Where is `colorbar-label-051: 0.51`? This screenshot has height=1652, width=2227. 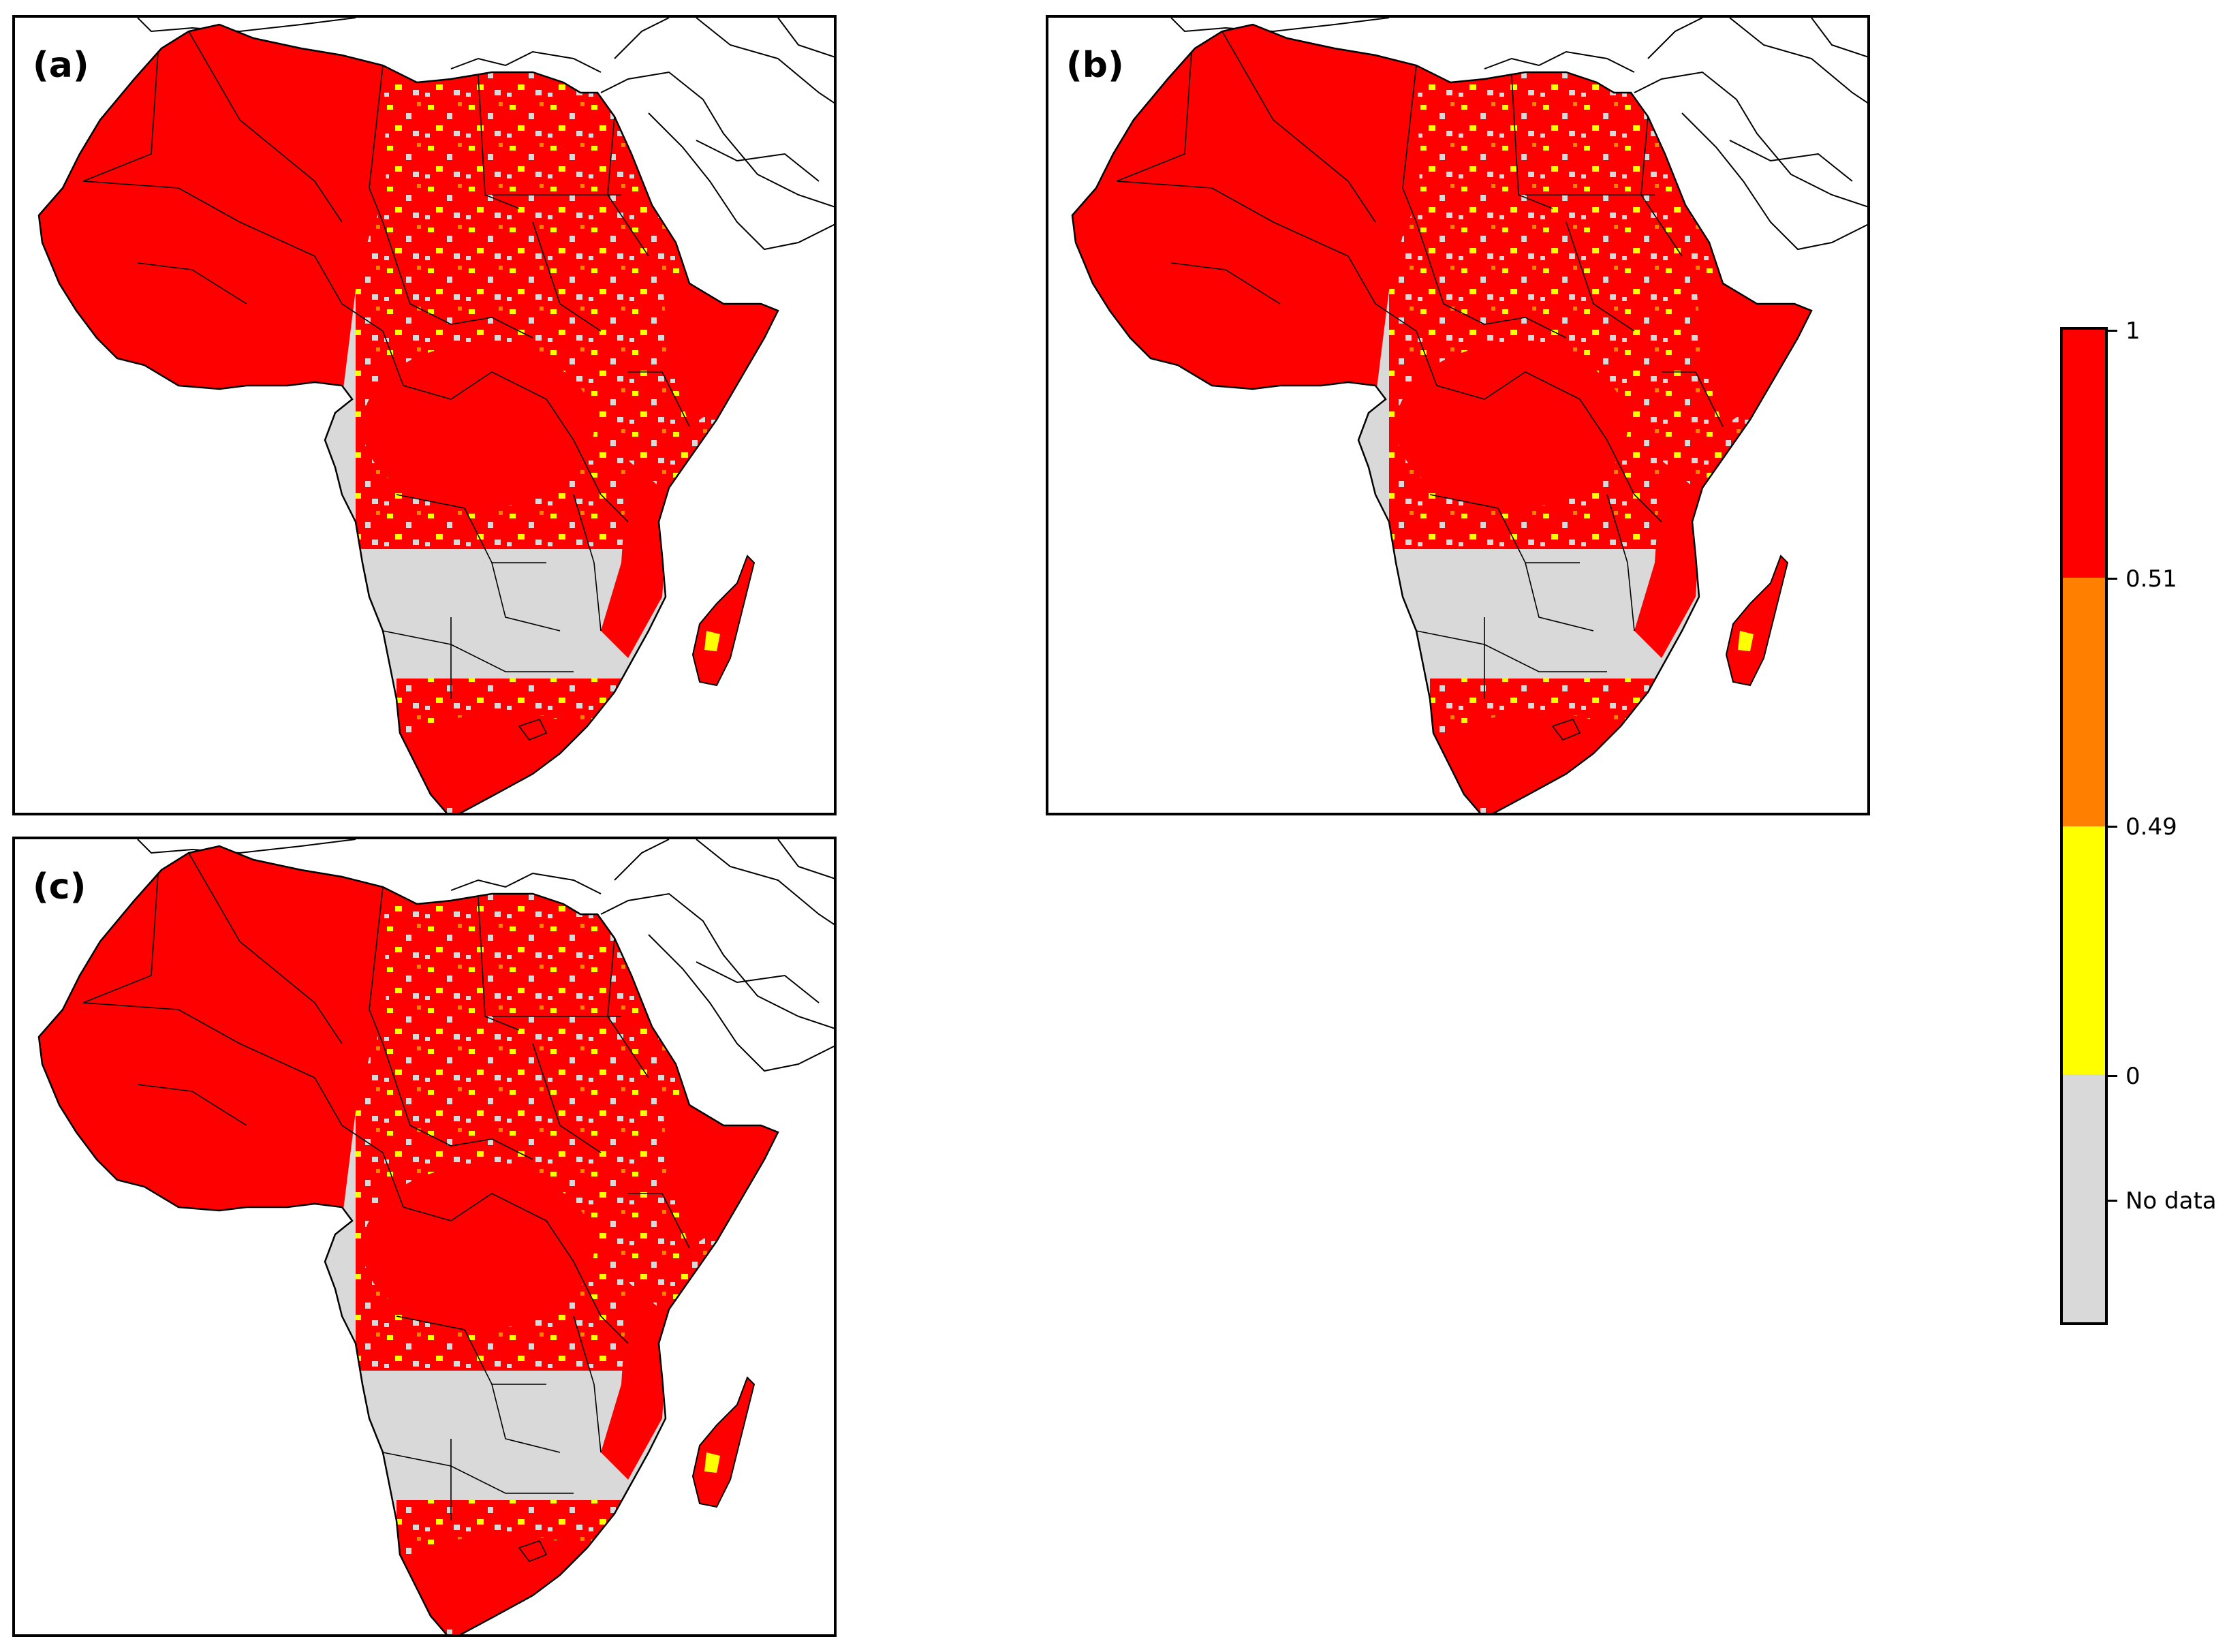 colorbar-label-051: 0.51 is located at coordinates (2151, 579).